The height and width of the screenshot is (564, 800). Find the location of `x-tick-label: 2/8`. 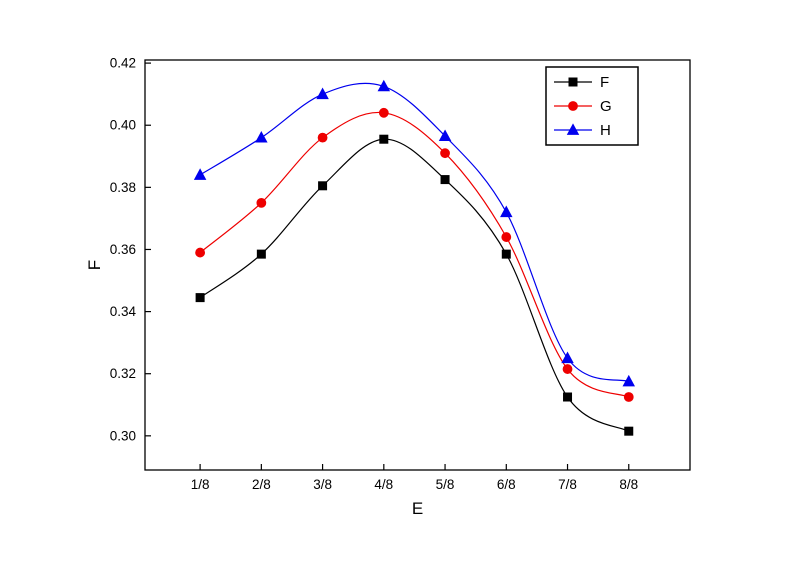

x-tick-label: 2/8 is located at coordinates (261, 484).